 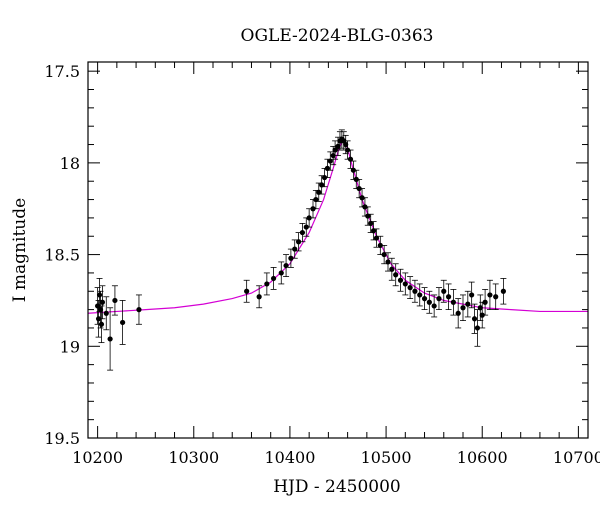 What do you see at coordinates (97, 457) in the screenshot?
I see `x-tick-label: 10200` at bounding box center [97, 457].